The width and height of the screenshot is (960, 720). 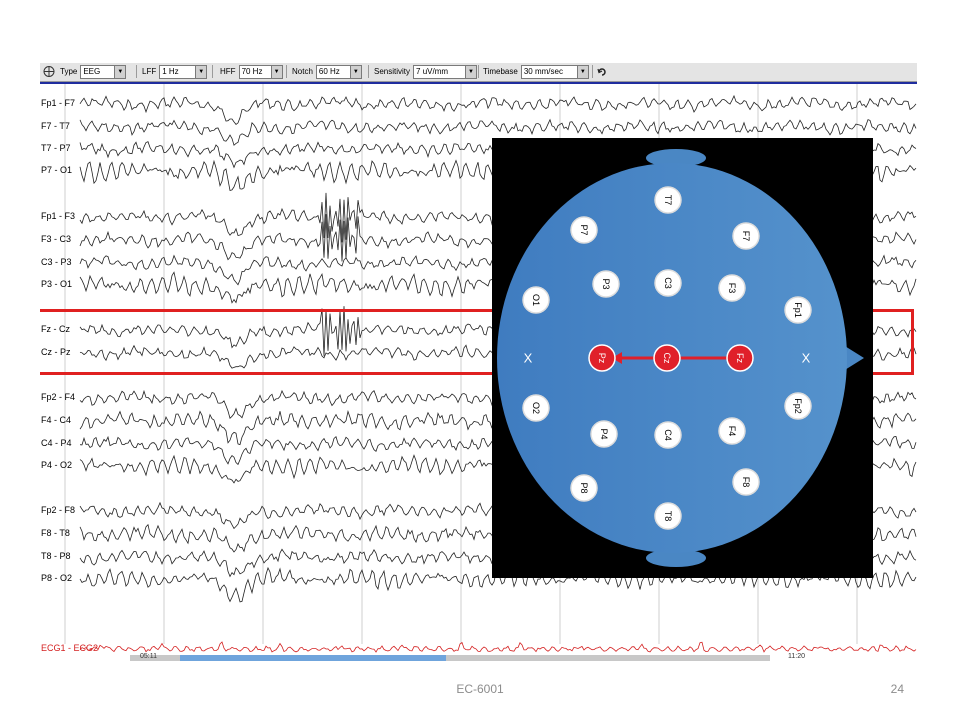 I want to click on electrode-label: O2, so click(x=536, y=408).